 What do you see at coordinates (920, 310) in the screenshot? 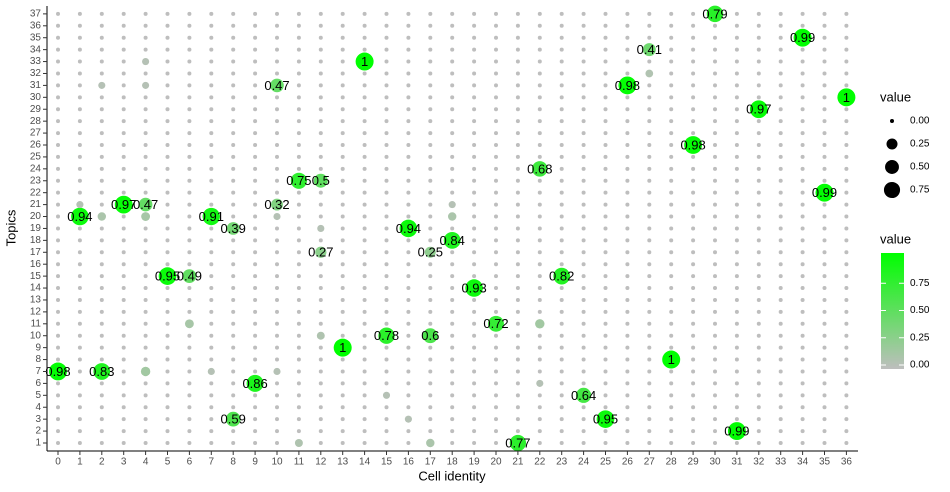
I see `color-legend-label: 0.50` at bounding box center [920, 310].